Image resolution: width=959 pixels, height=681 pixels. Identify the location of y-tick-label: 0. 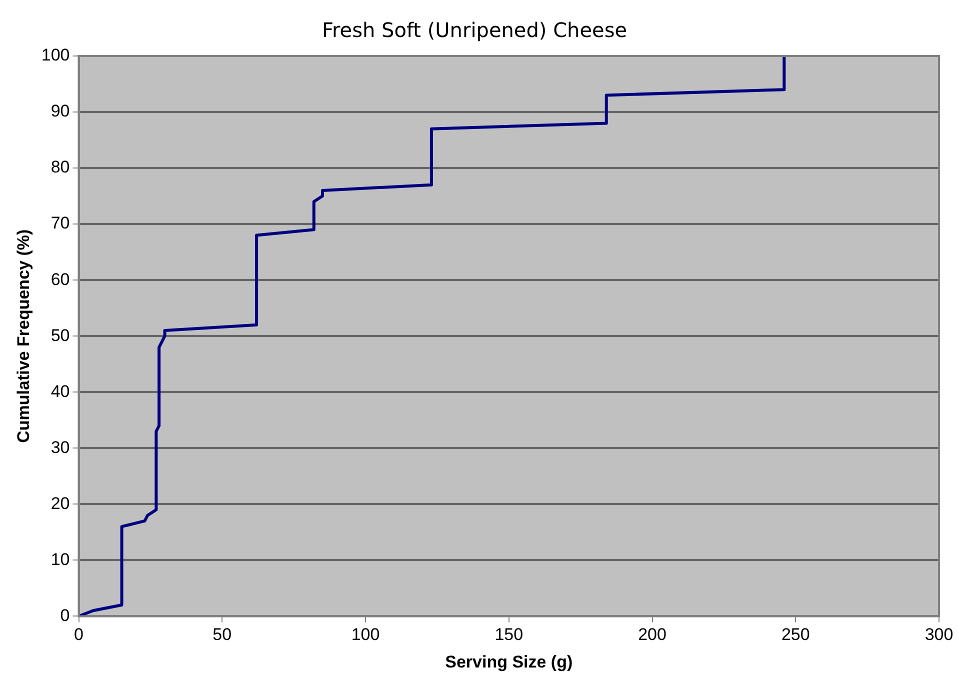
(65, 615).